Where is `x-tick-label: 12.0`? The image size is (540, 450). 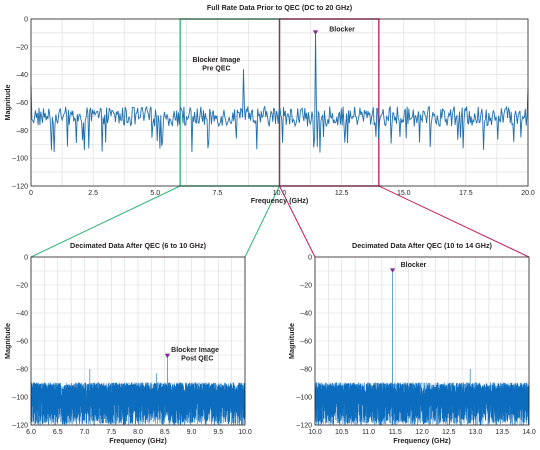 x-tick-label: 12.0 is located at coordinates (422, 432).